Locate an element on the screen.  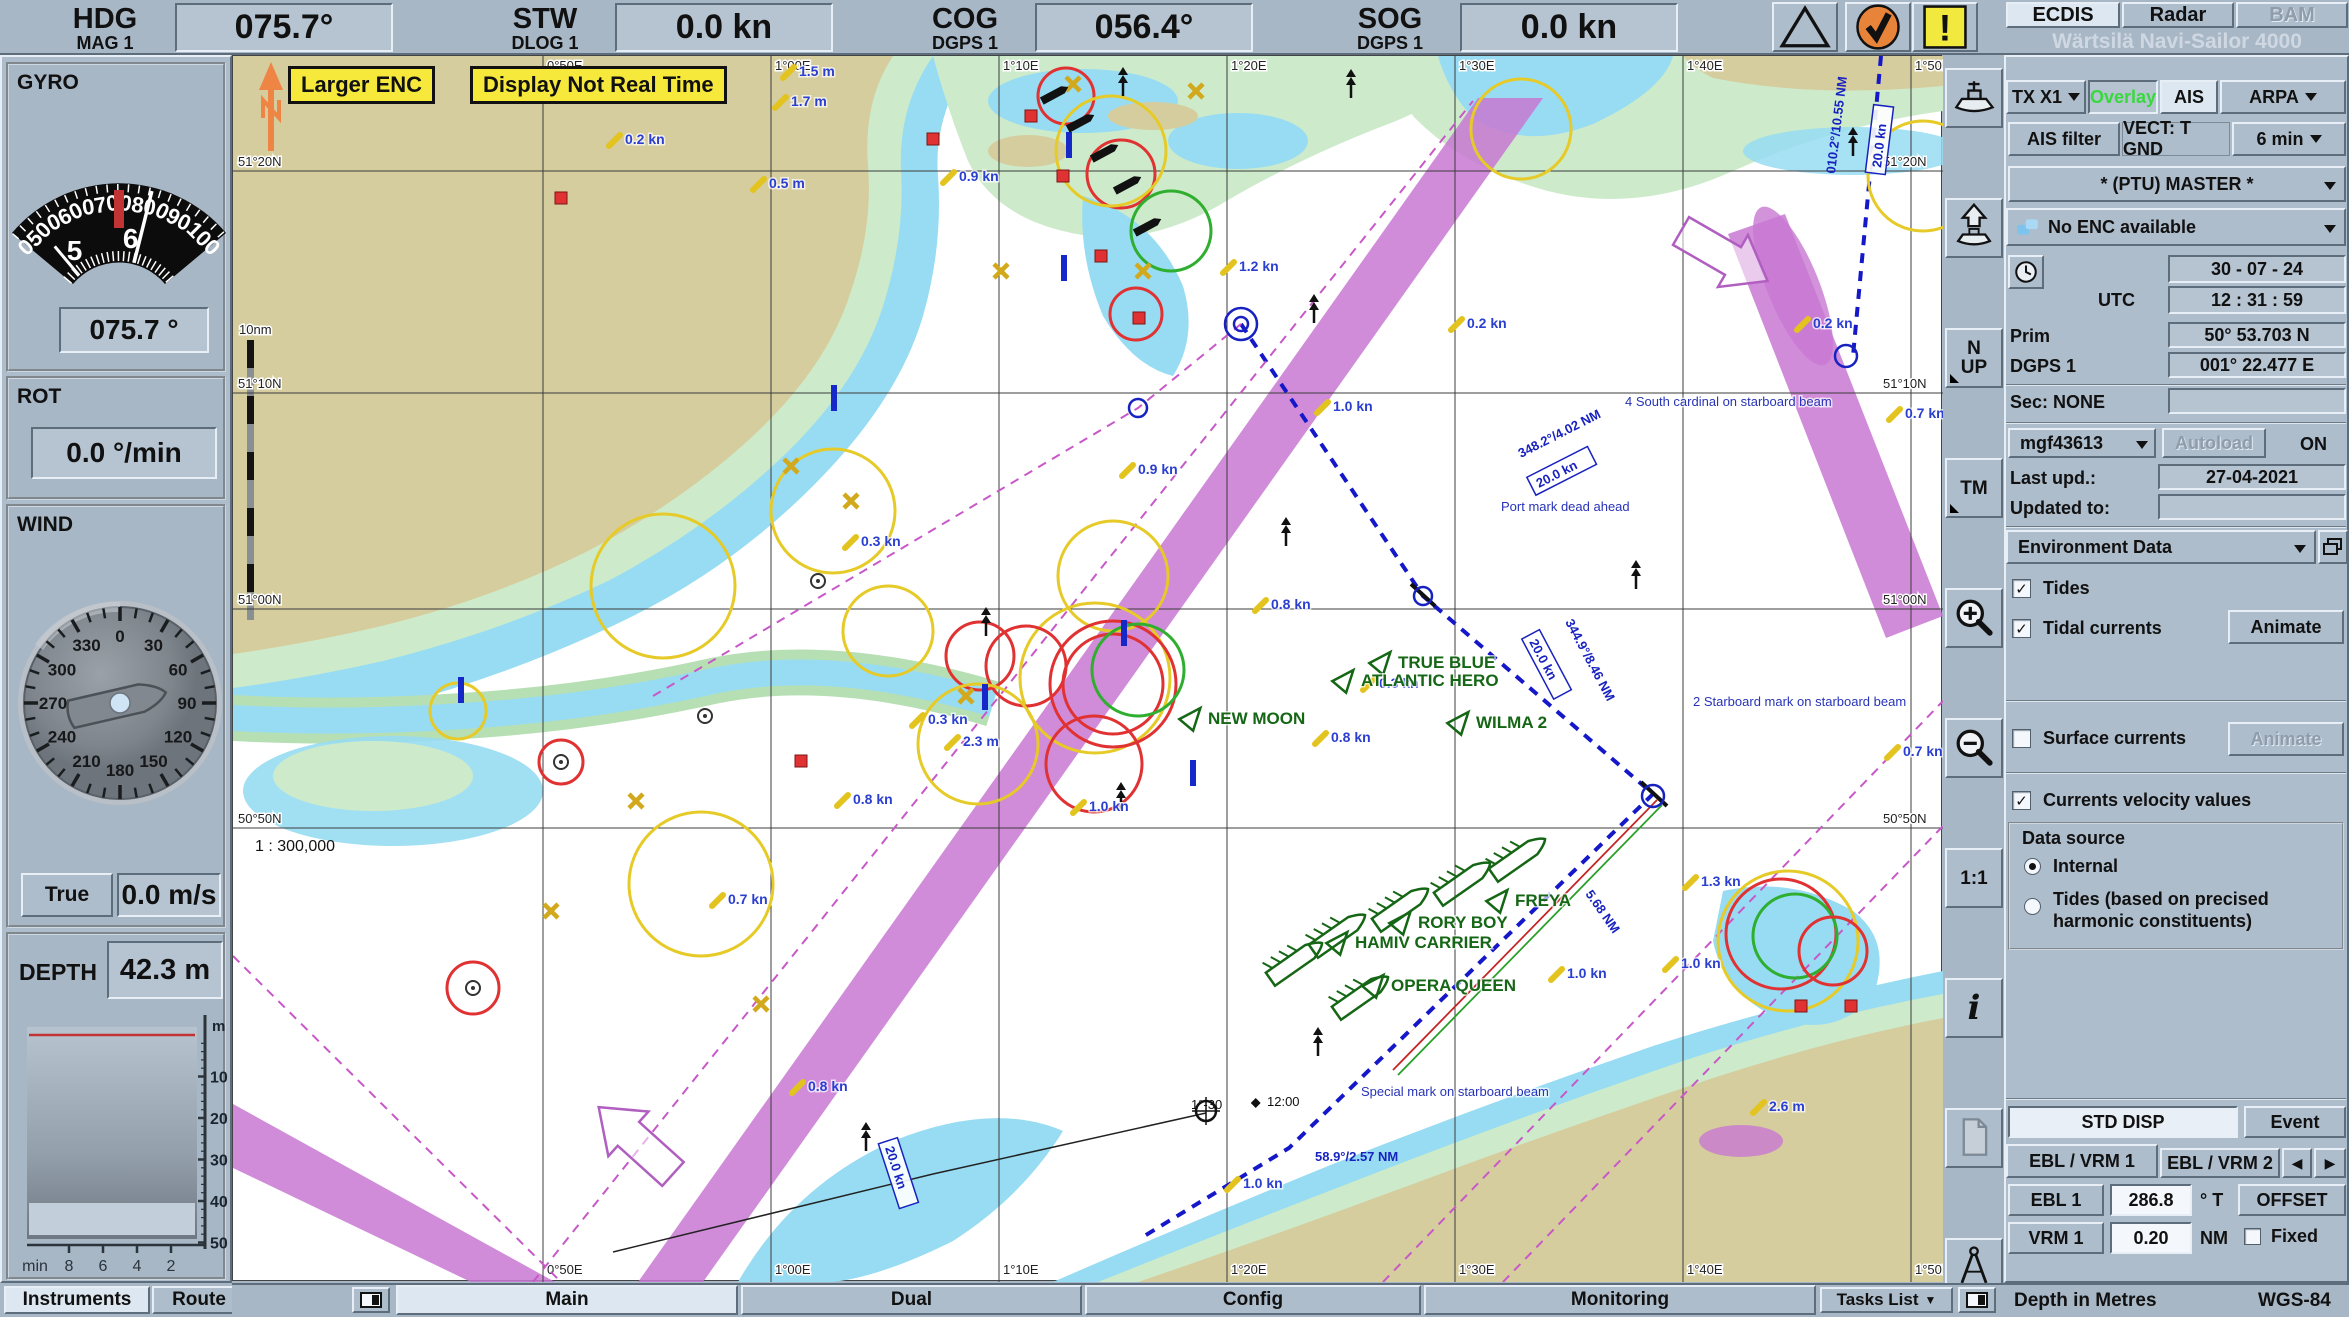
ebl1-button: EBL 1 is located at coordinates (2056, 1200).